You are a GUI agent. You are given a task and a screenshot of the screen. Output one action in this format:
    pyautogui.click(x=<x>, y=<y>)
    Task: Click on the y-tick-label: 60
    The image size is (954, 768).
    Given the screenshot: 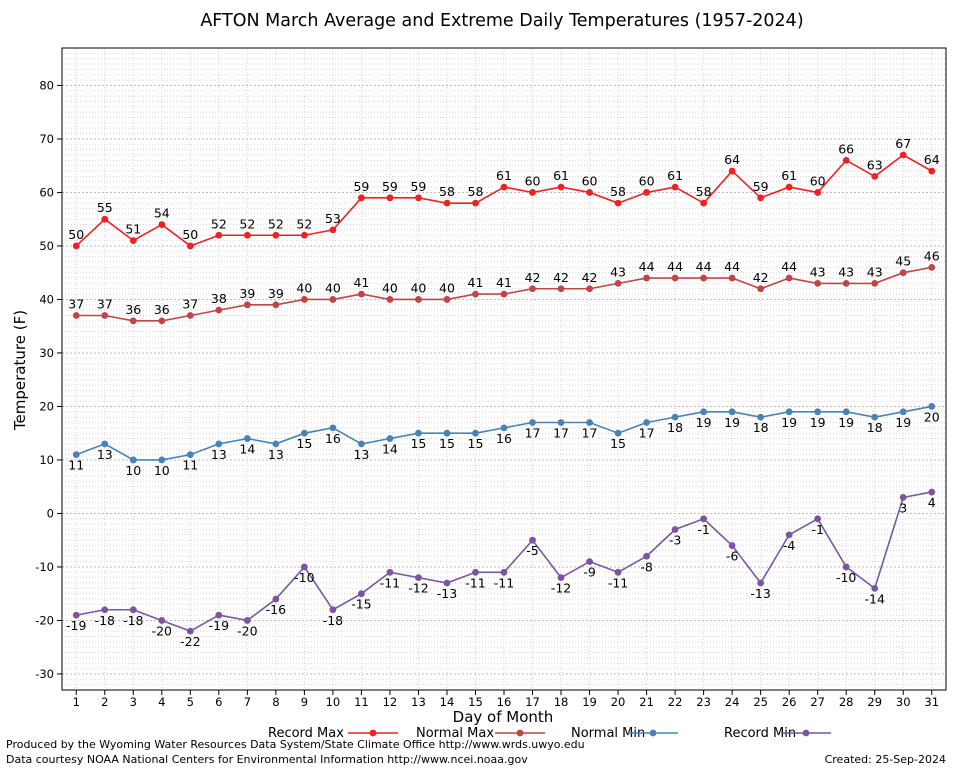 What is the action you would take?
    pyautogui.click(x=46, y=192)
    